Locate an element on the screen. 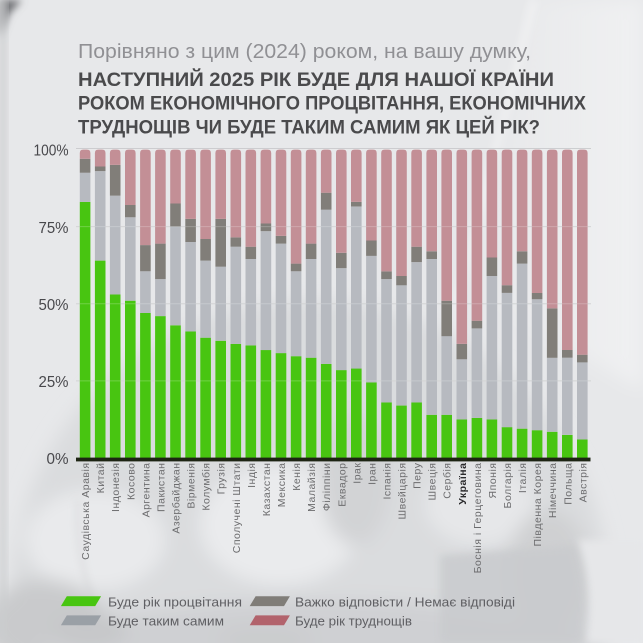  svg-text: Іран is located at coordinates (372, 474).